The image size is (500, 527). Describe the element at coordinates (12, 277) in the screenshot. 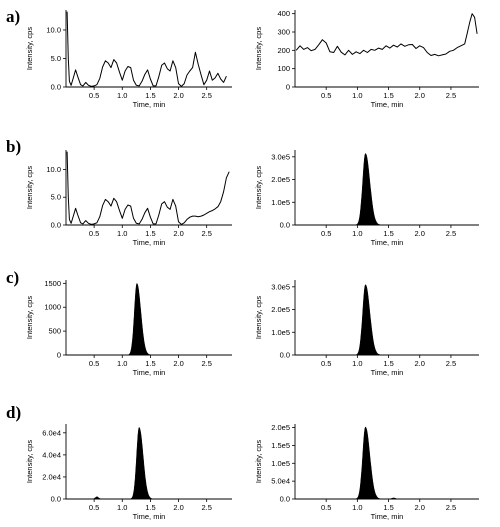

I see `panel-label-c: c)` at that location.